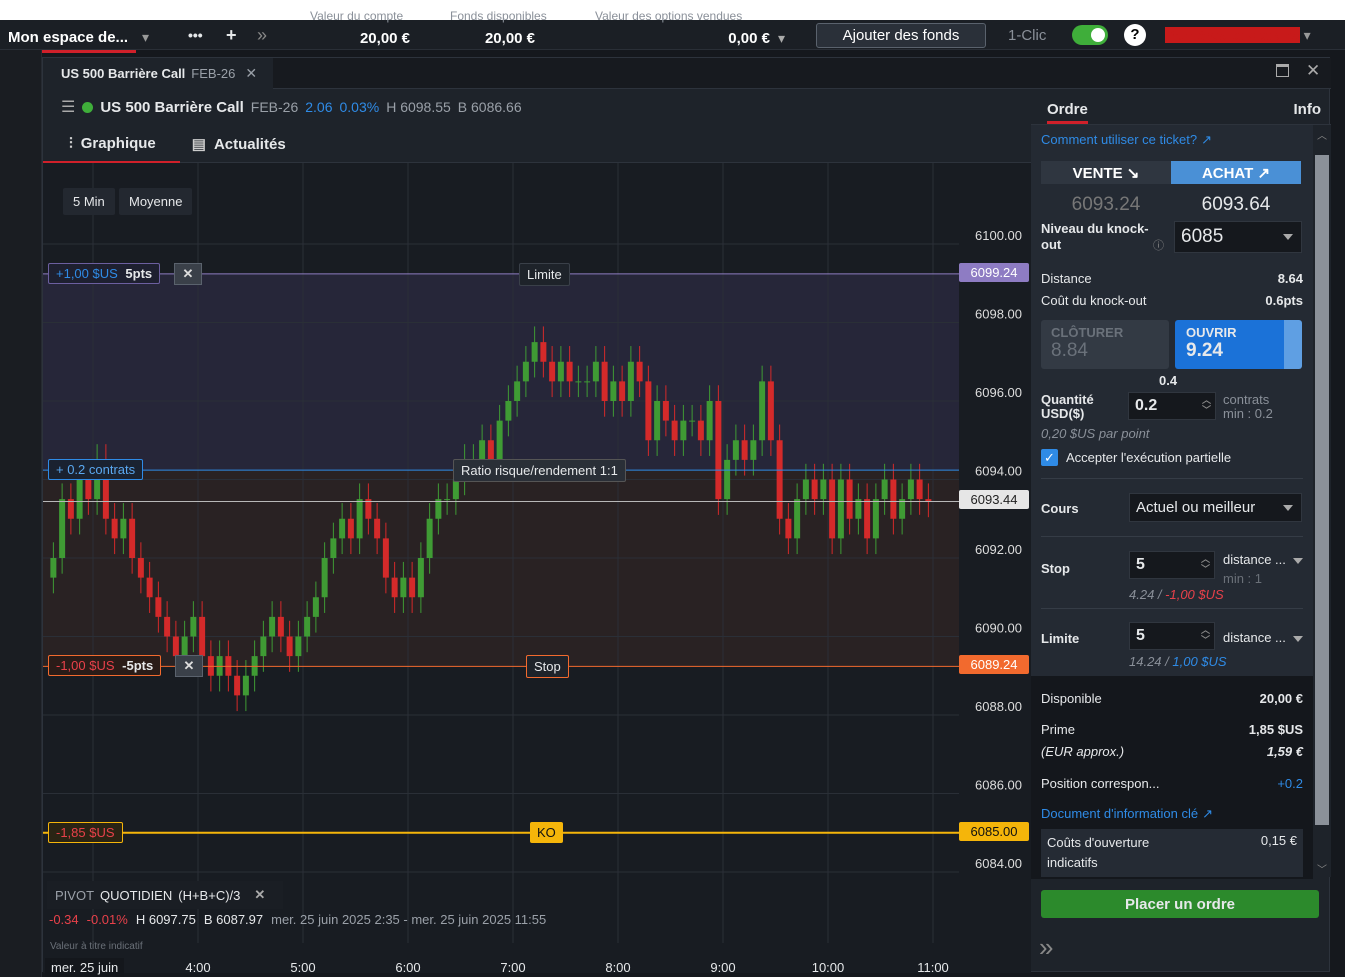  I want to click on expand-button: », so click(262, 35).